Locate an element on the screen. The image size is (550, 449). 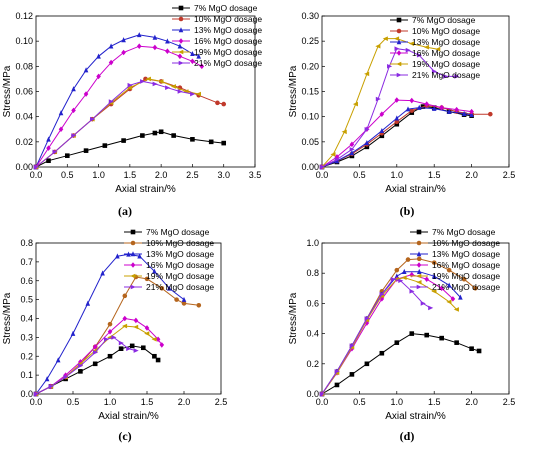
x-tick-label: 1.5 is located at coordinates (434, 402).